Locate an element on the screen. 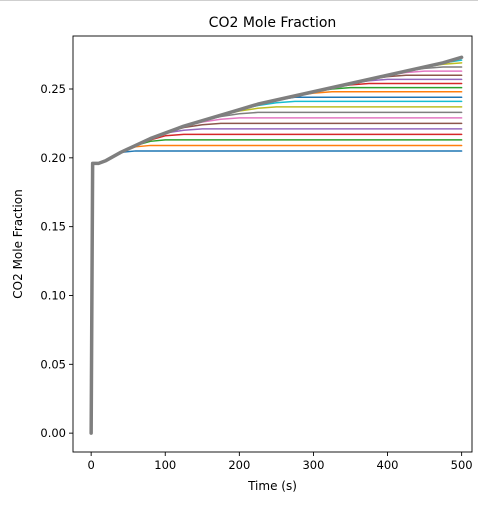 This screenshot has height=505, width=478. chart-title: CO2 Mole Fraction is located at coordinates (273, 23).